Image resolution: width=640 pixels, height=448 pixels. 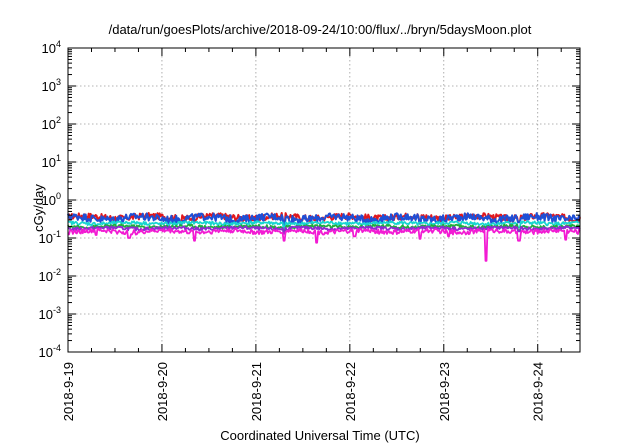 I want to click on y-tick-label: 10⁰, so click(x=51, y=199).